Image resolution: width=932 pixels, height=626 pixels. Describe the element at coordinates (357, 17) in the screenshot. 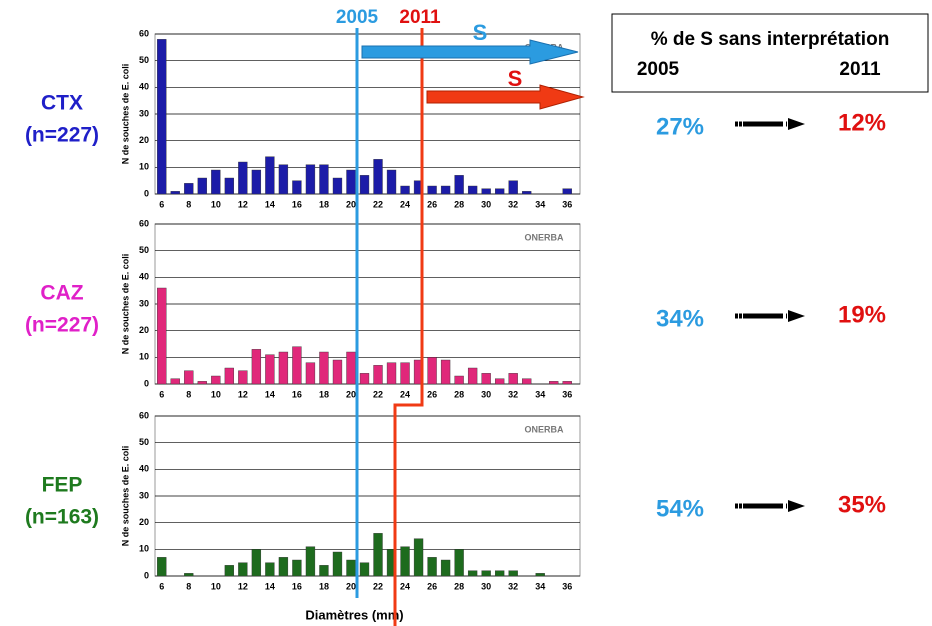

I see `breakpoint-label: 2005` at that location.